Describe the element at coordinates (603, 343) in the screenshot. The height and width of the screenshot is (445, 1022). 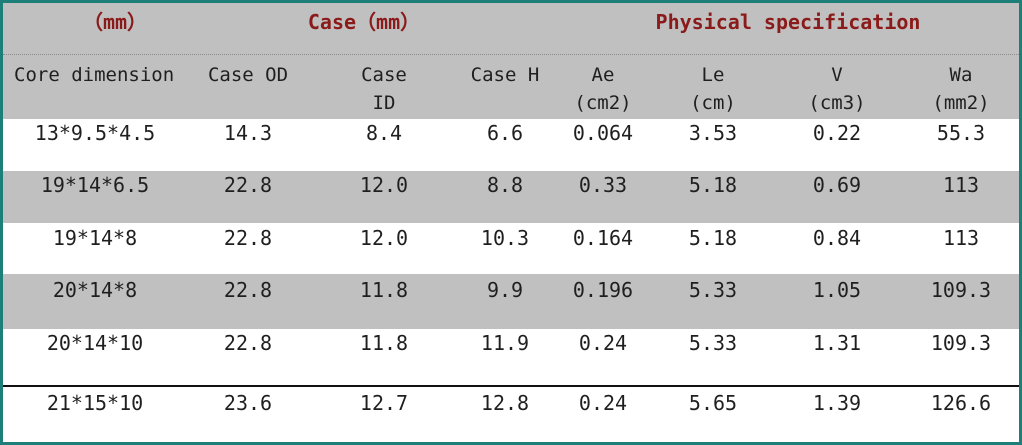
I see `row-5-ae: 0.24` at that location.